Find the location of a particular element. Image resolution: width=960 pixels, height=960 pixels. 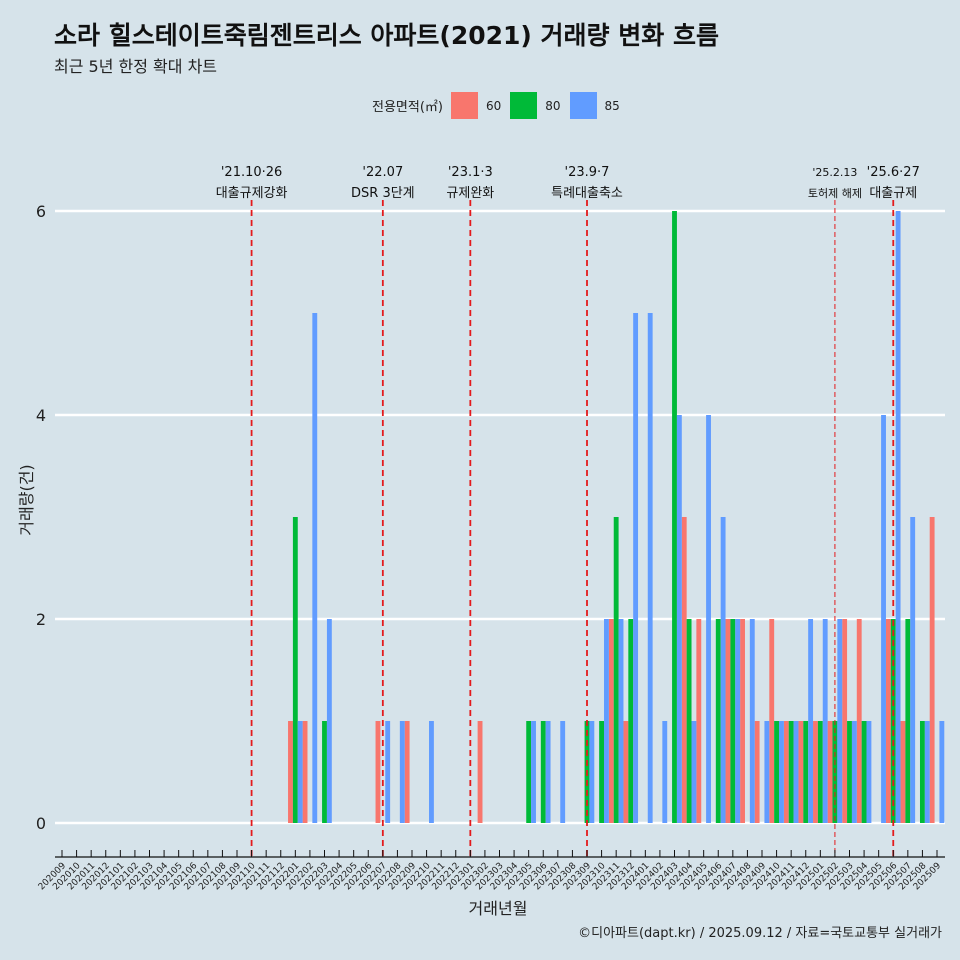

y-tick-label: 0 is located at coordinates (41, 823).